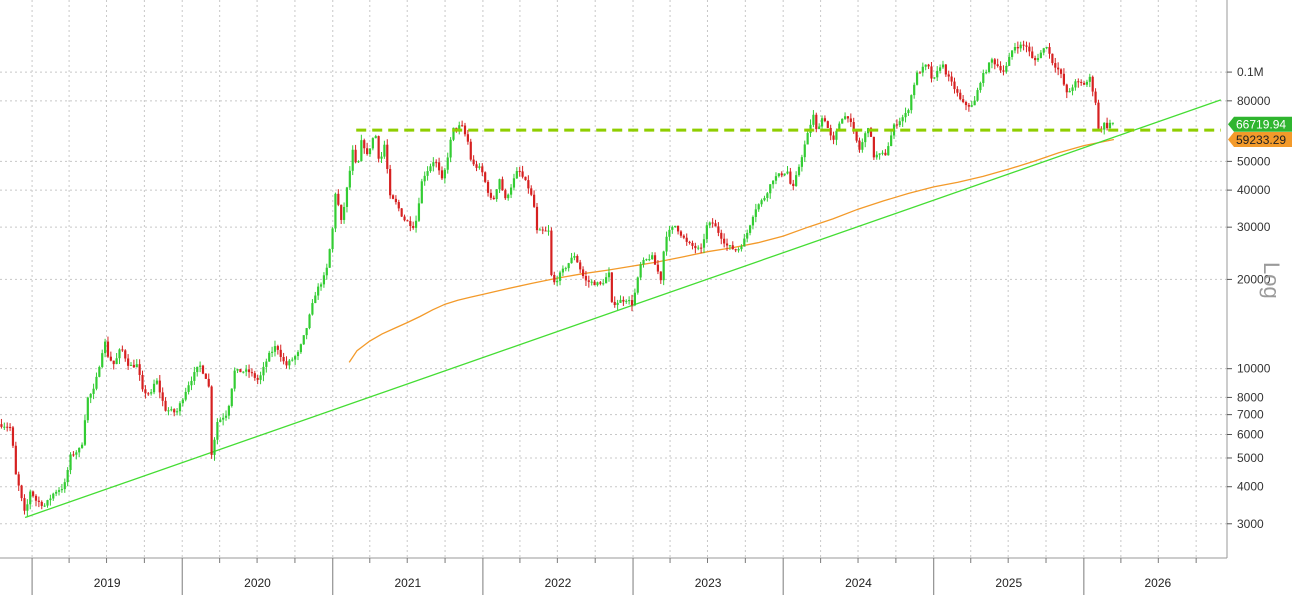 The width and height of the screenshot is (1292, 595). What do you see at coordinates (1250, 487) in the screenshot?
I see `y-tick-label: 4000` at bounding box center [1250, 487].